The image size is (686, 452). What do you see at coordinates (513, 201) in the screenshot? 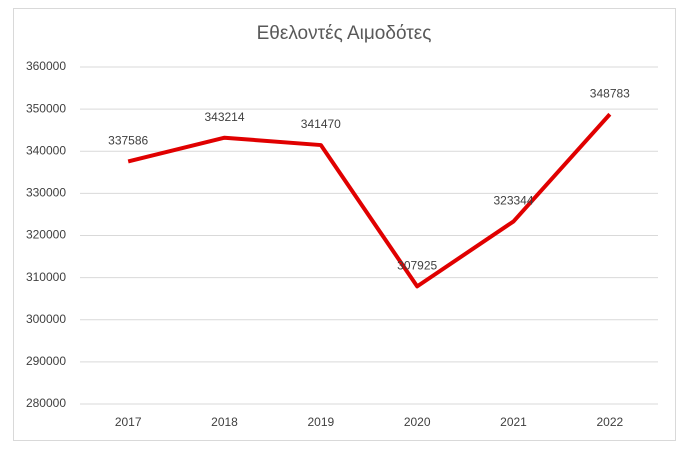
I see `data-label: 323344` at bounding box center [513, 201].